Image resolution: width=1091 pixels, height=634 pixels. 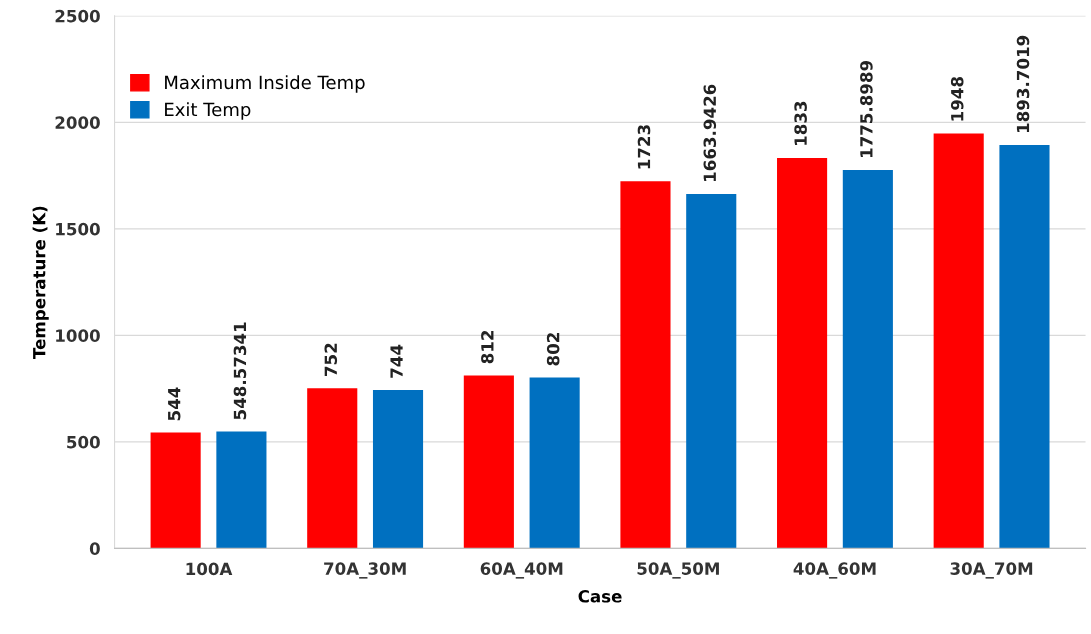 What do you see at coordinates (521, 570) in the screenshot?
I see `x-tick-label: 60A_40M` at bounding box center [521, 570].